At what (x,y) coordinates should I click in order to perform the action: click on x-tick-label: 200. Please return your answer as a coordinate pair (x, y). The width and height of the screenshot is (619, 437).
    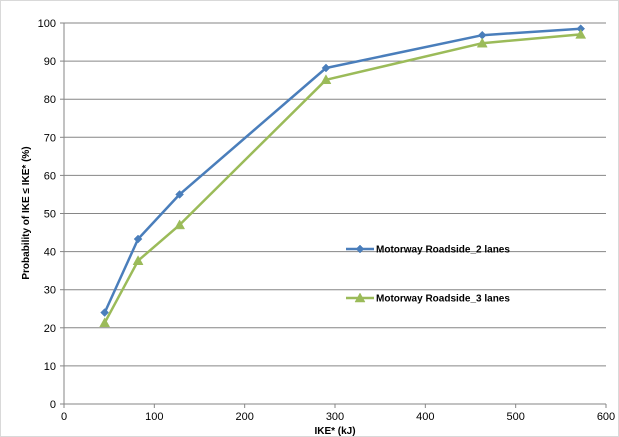
    Looking at the image, I should click on (244, 417).